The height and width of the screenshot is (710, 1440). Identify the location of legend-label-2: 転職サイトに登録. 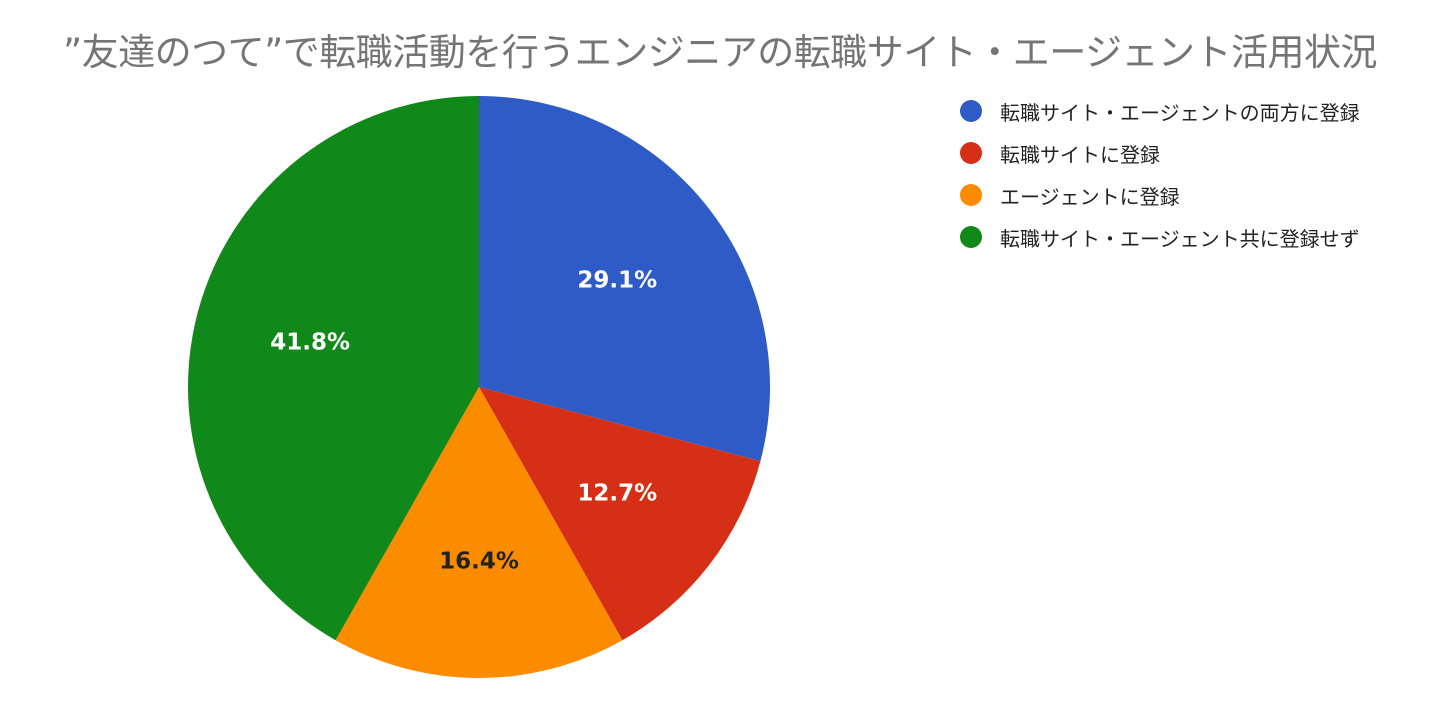
(1080, 154).